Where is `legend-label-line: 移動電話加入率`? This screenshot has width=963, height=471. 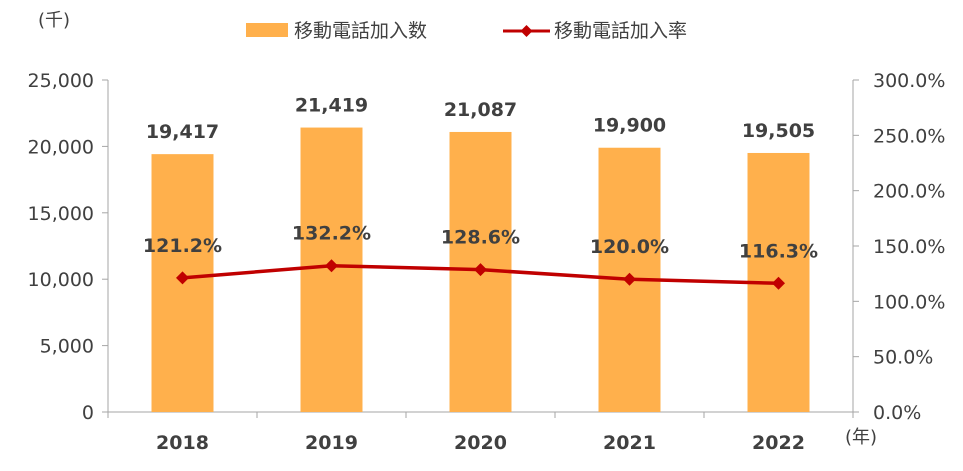 legend-label-line: 移動電話加入率 is located at coordinates (620, 31).